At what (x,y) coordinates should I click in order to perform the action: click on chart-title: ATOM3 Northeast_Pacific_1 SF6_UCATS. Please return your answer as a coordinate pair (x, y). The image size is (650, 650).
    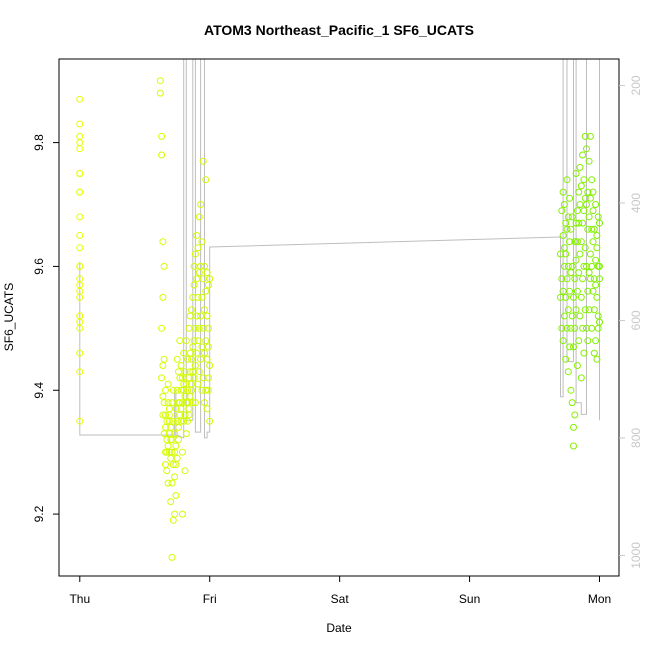
    Looking at the image, I should click on (339, 30).